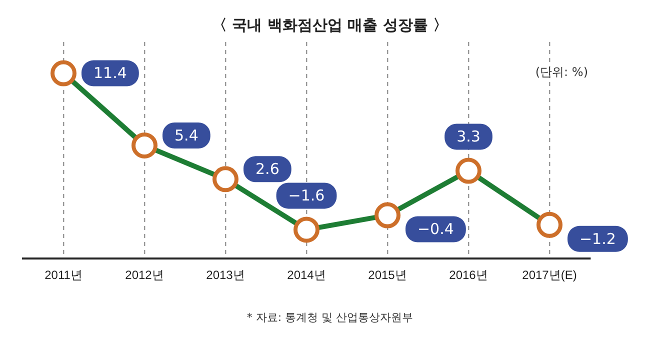  I want to click on data-label: −0.4, so click(435, 229).